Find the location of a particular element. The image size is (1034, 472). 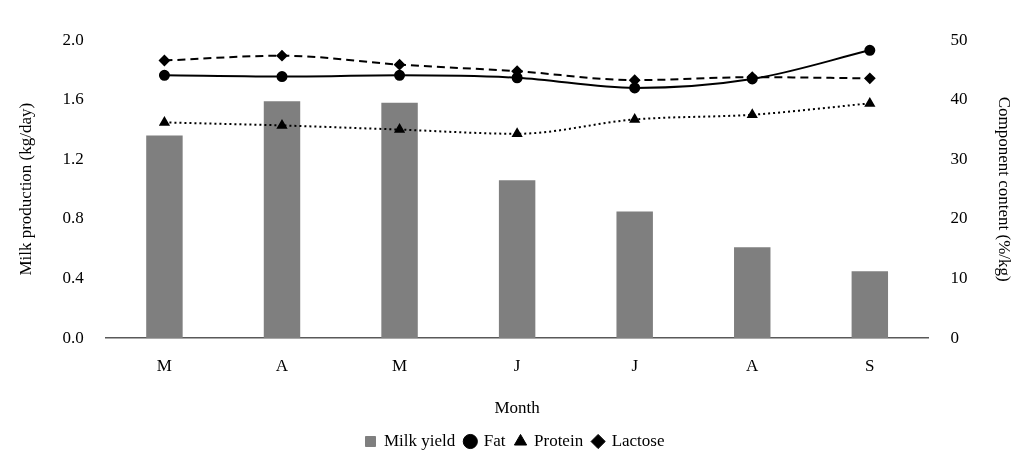

y2-tick-label: 20 is located at coordinates (959, 218).